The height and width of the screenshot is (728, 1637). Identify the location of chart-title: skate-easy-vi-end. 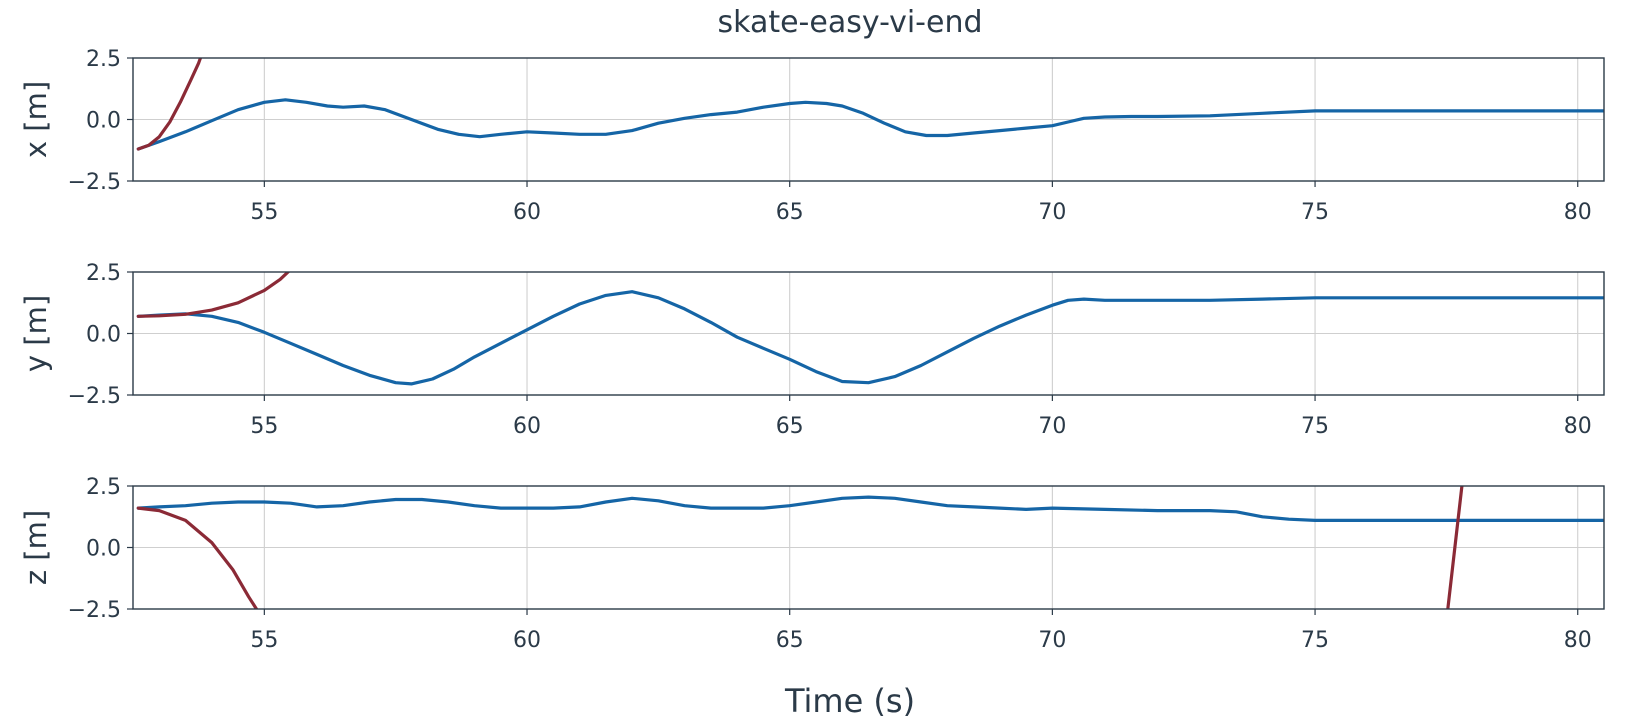
(849, 22).